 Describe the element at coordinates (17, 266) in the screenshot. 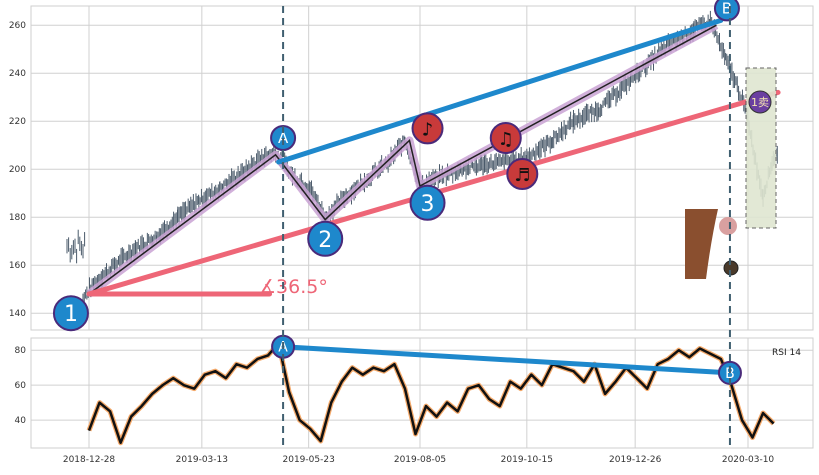

I see `price-y-tick-label: 160` at that location.